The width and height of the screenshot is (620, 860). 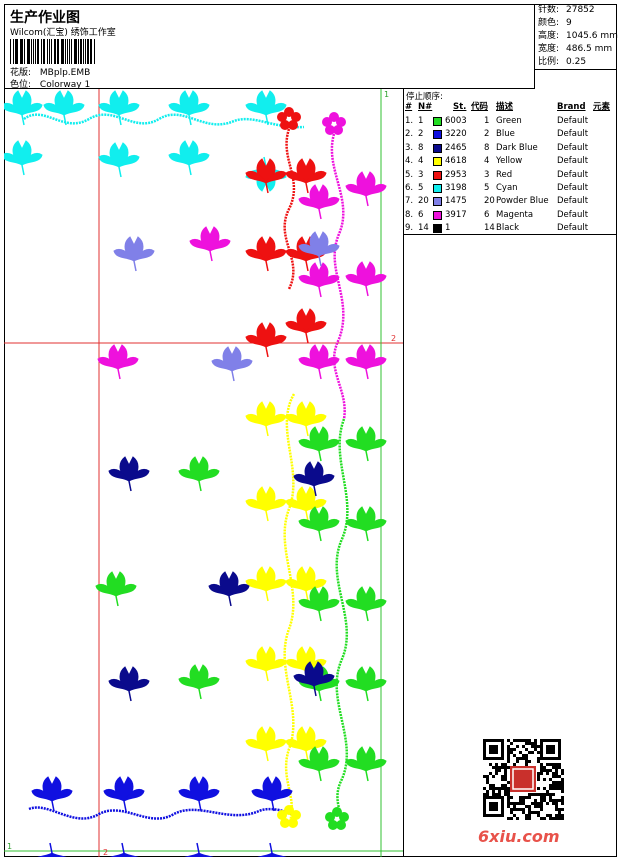 I want to click on legend-row: 4. 4 4618 4 Yellow Default, so click(x=510, y=161).